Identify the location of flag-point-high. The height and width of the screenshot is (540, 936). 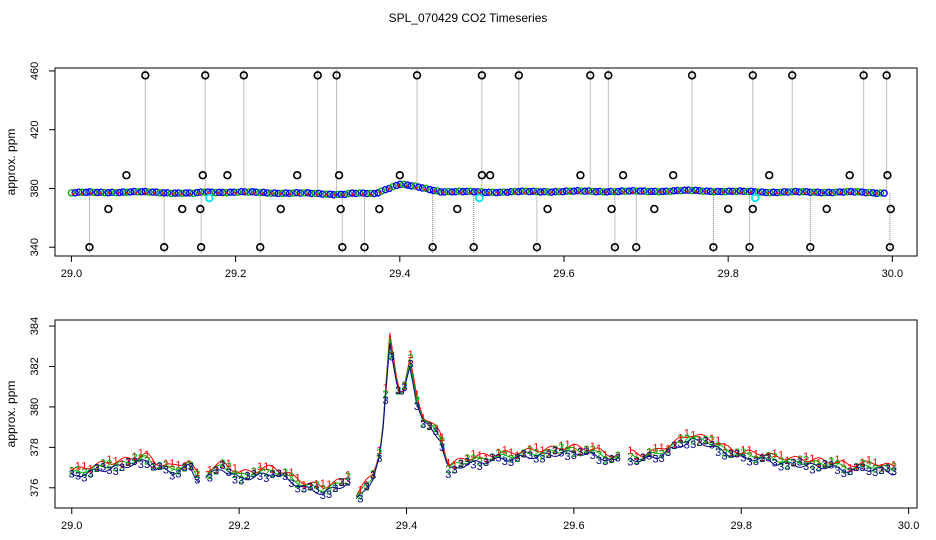
(692, 75).